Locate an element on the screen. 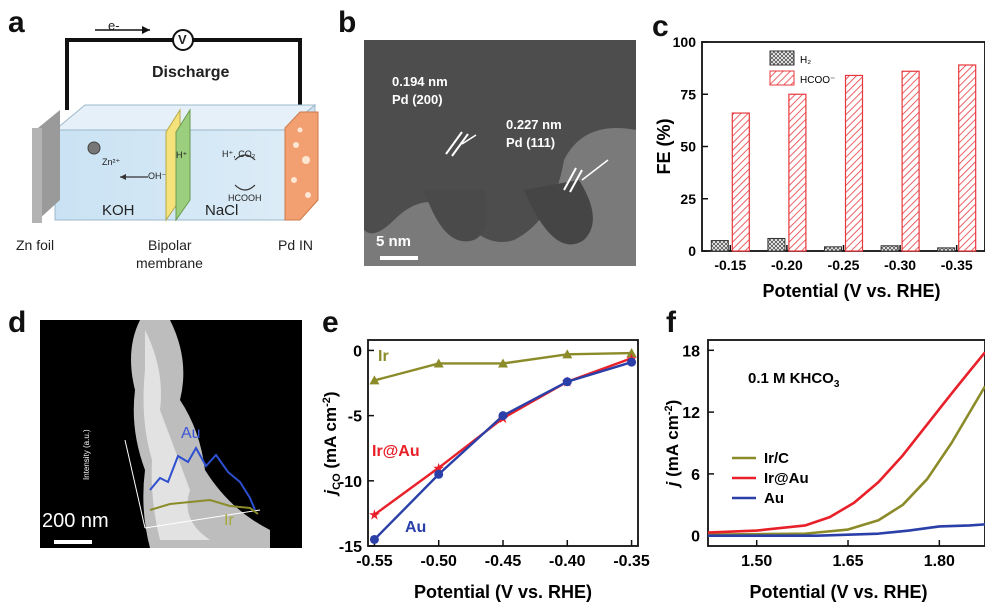  nacl-label: NaCl is located at coordinates (221, 210).